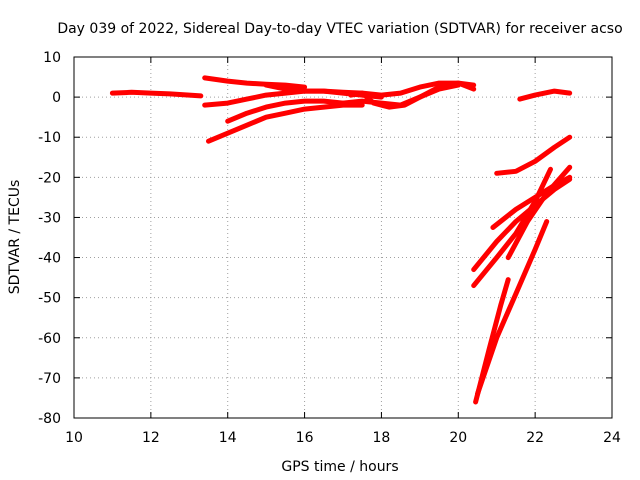  I want to click on x-axis-label: GPS time / hours, so click(339, 467).